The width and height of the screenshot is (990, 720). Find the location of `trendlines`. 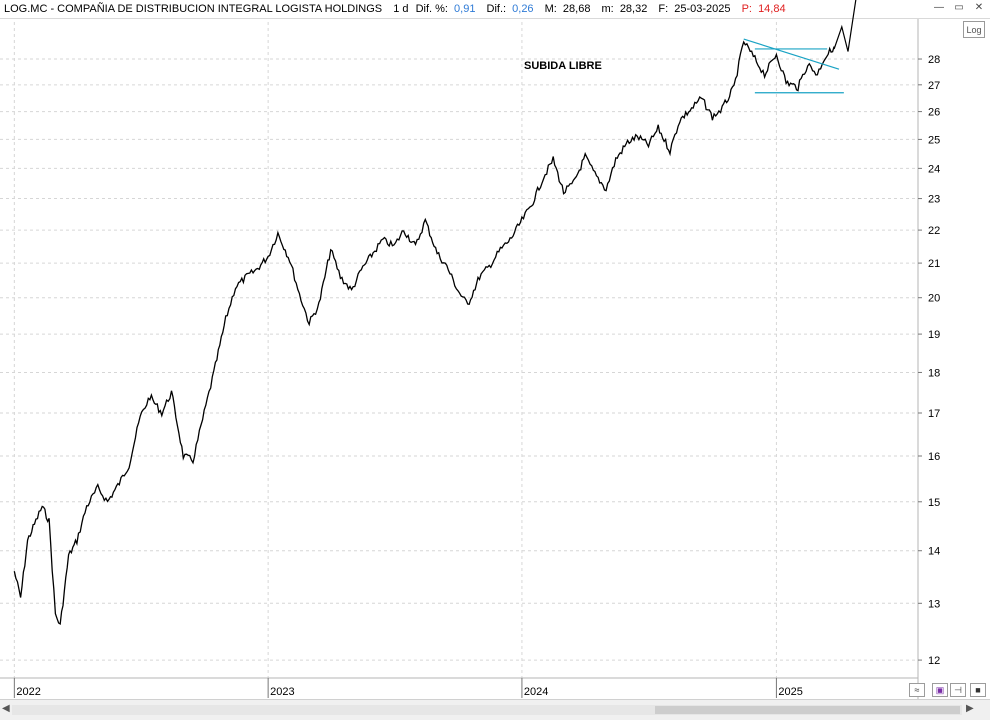

trendlines is located at coordinates (793, 66).